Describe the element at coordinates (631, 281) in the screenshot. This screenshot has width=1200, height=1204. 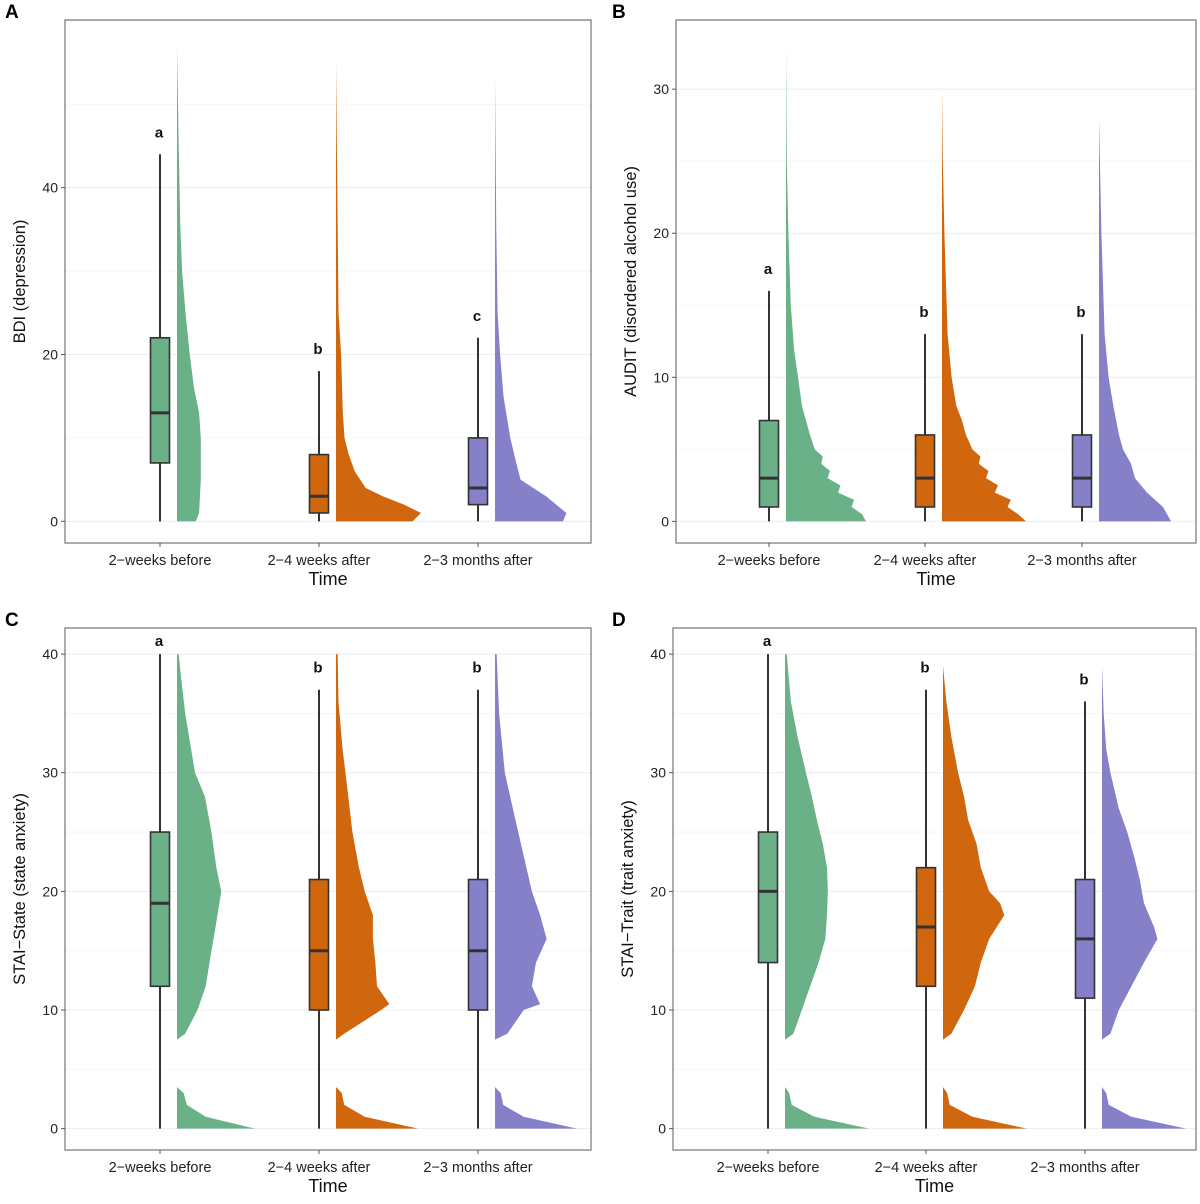
I see `y-axis-title: AUDIT (disordered alcohol use)` at that location.